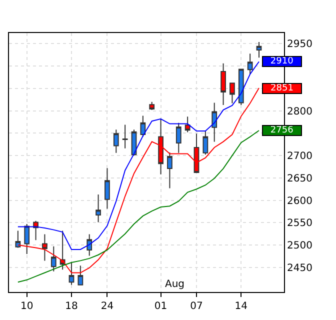 This screenshot has width=336, height=320. What do you see at coordinates (71, 306) in the screenshot?
I see `x-tick-label: 18` at bounding box center [71, 306].